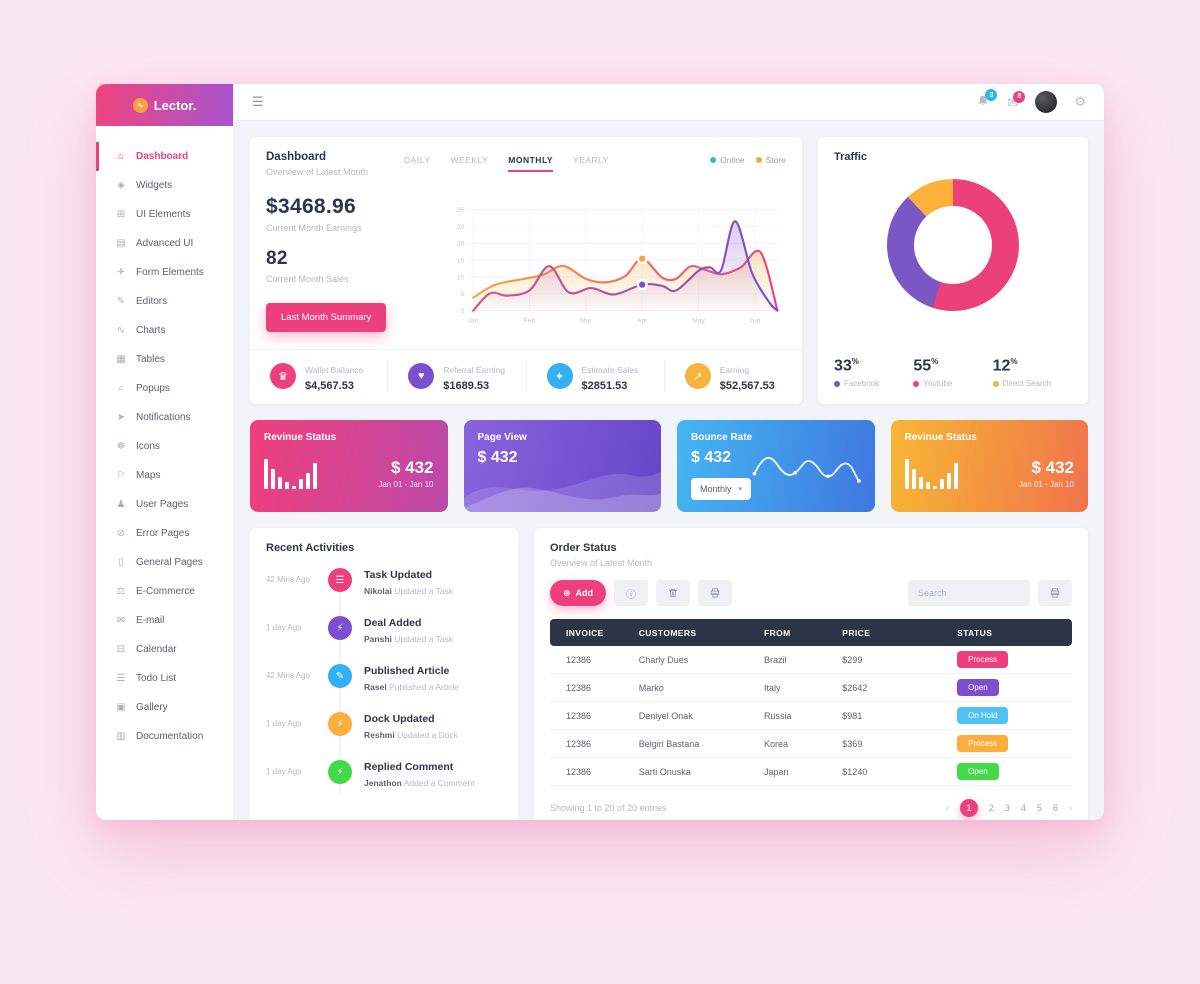 The image size is (1200, 984). What do you see at coordinates (164, 475) in the screenshot?
I see `sidebar-item-maps: ⚐ Maps` at bounding box center [164, 475].